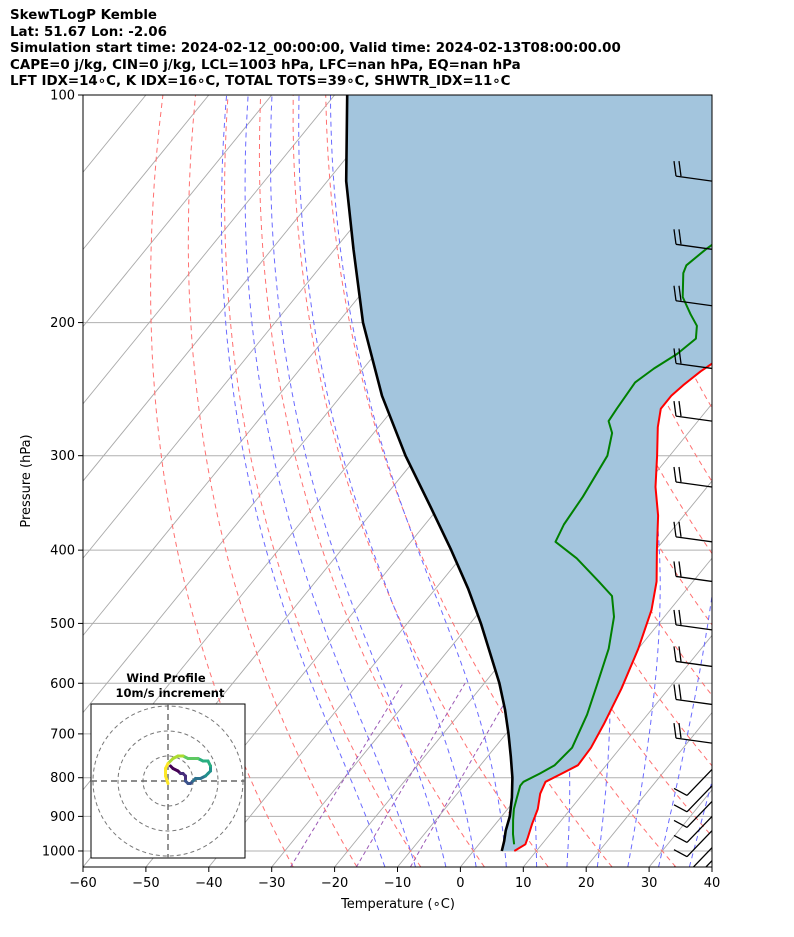 This screenshot has height=937, width=794. I want to click on x-tick-label: 10, so click(523, 883).